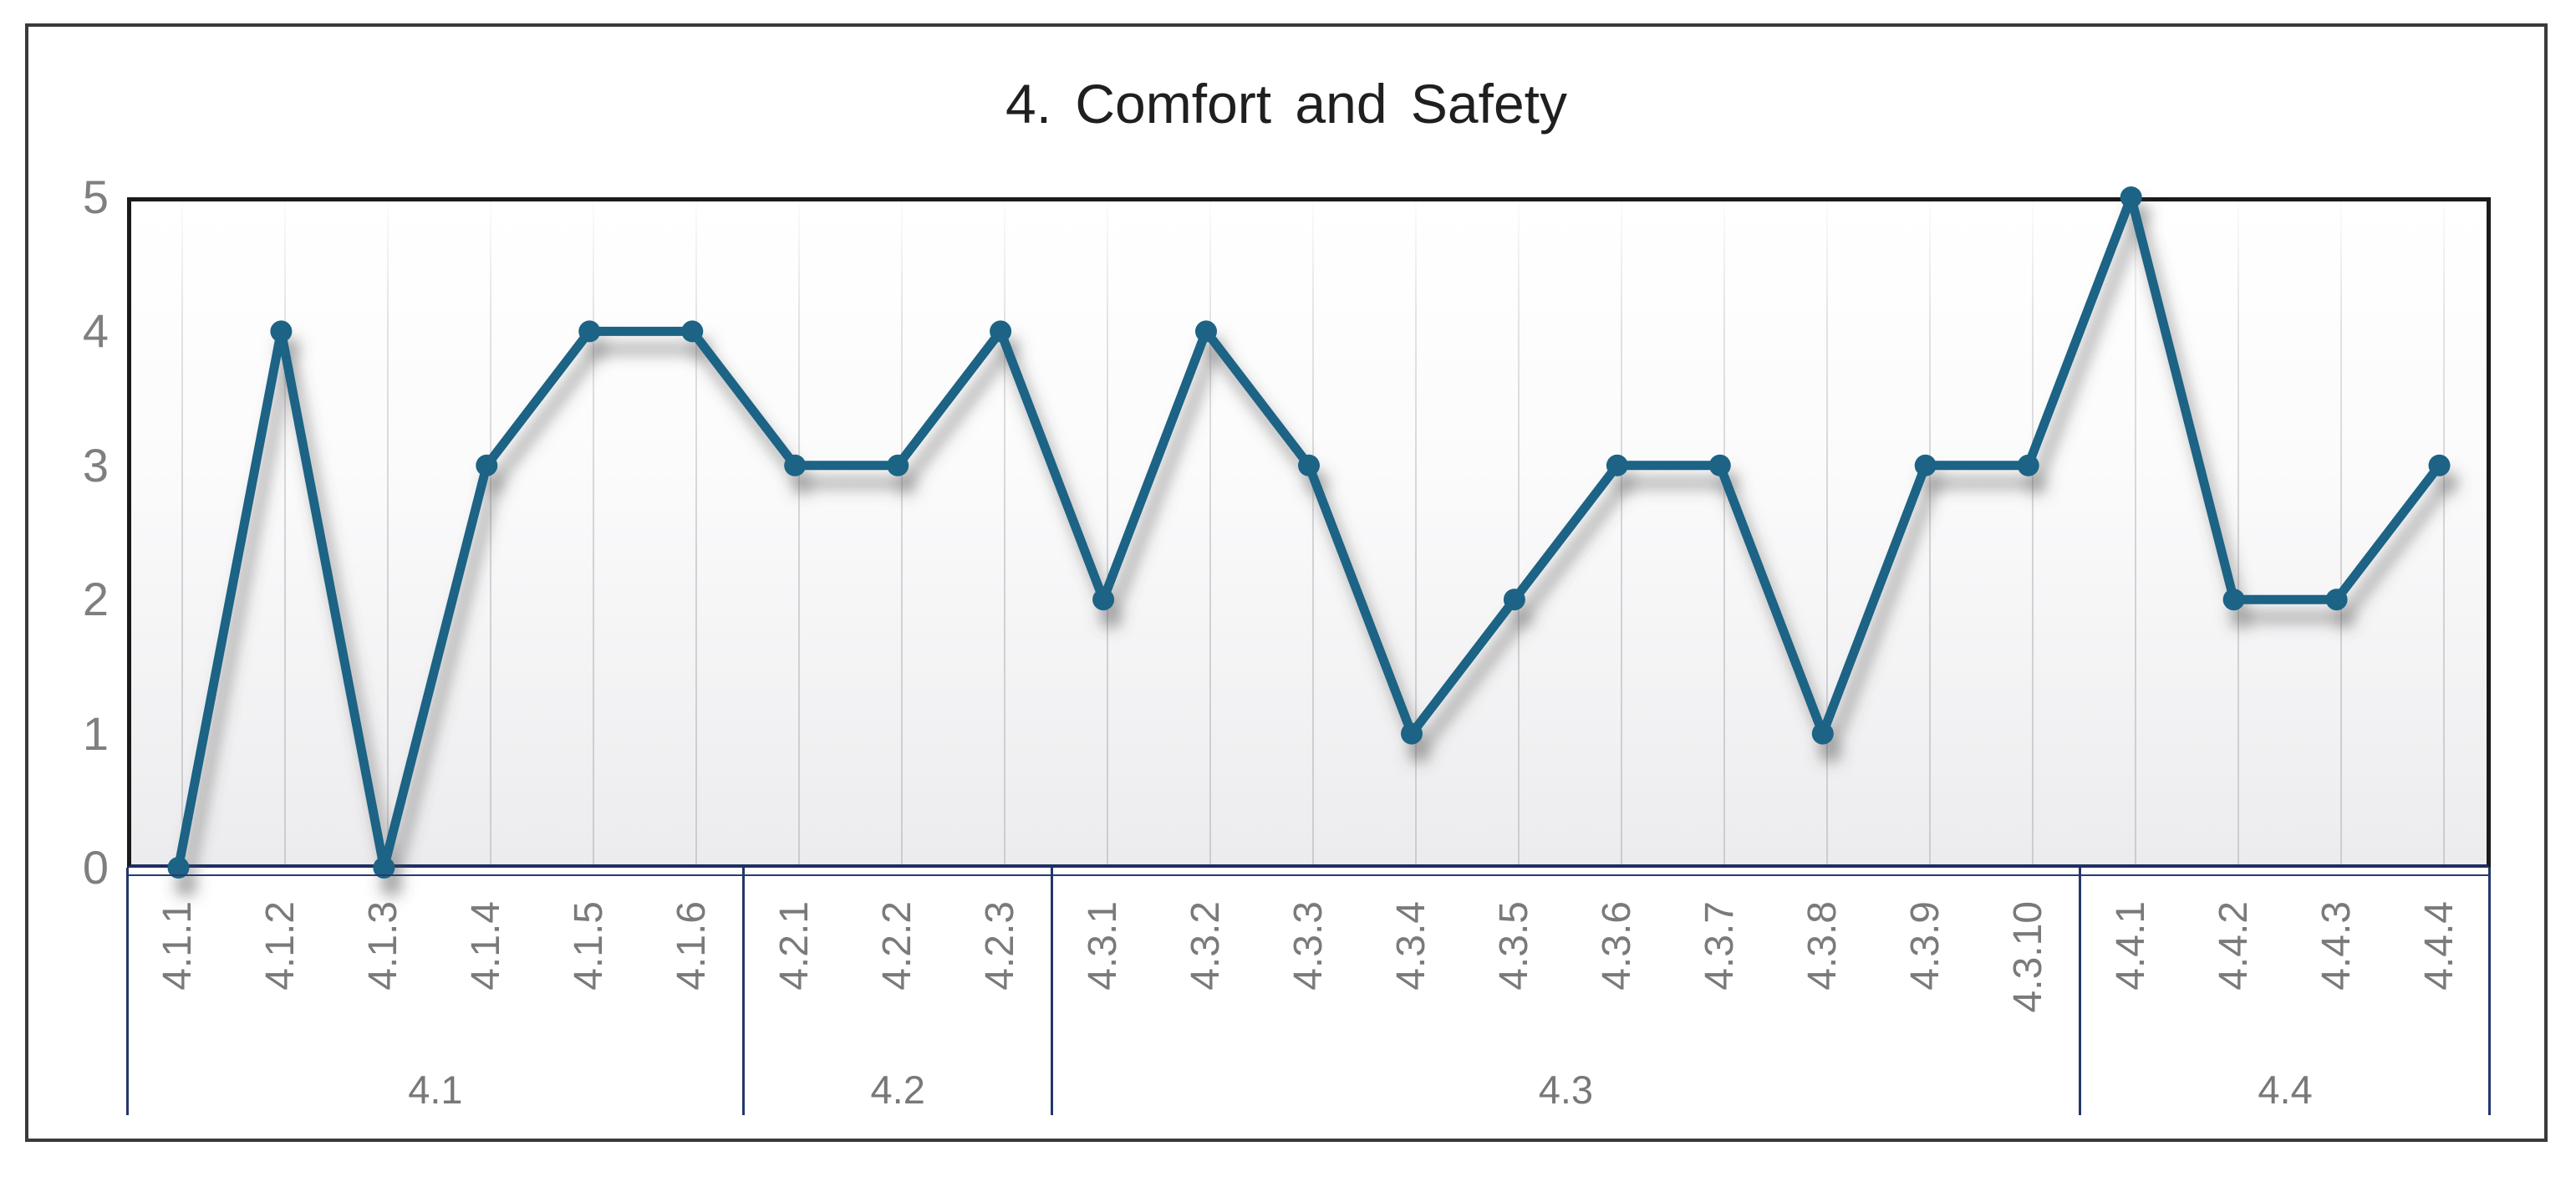 The height and width of the screenshot is (1177, 2576). I want to click on x-category-label: 4.1.2, so click(280, 946).